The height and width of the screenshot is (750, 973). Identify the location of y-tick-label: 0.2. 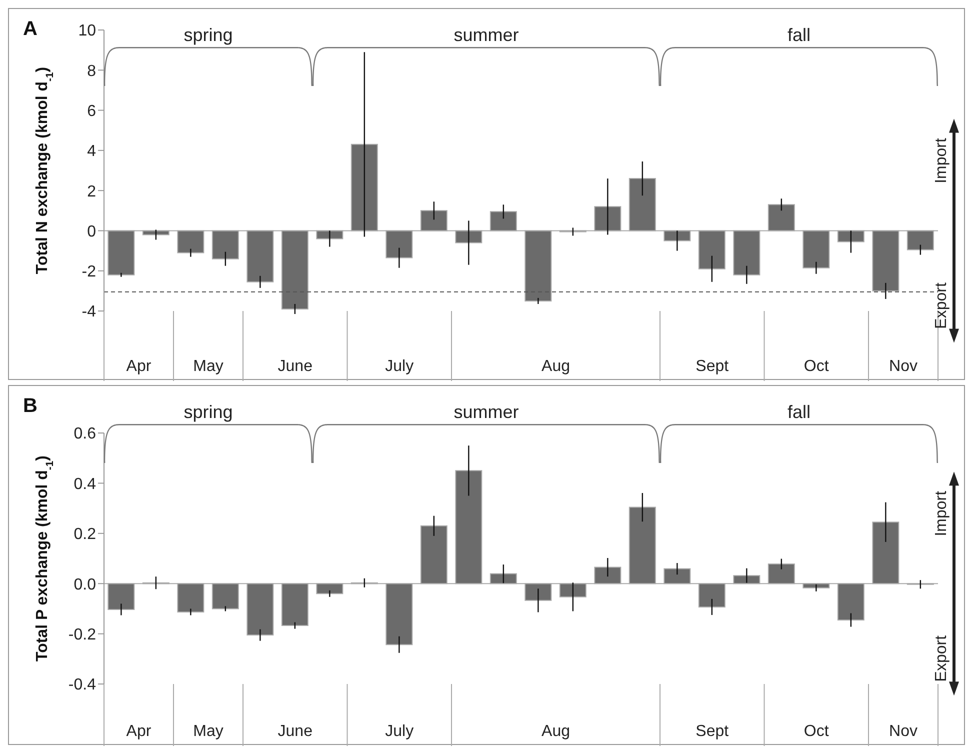
(85, 535).